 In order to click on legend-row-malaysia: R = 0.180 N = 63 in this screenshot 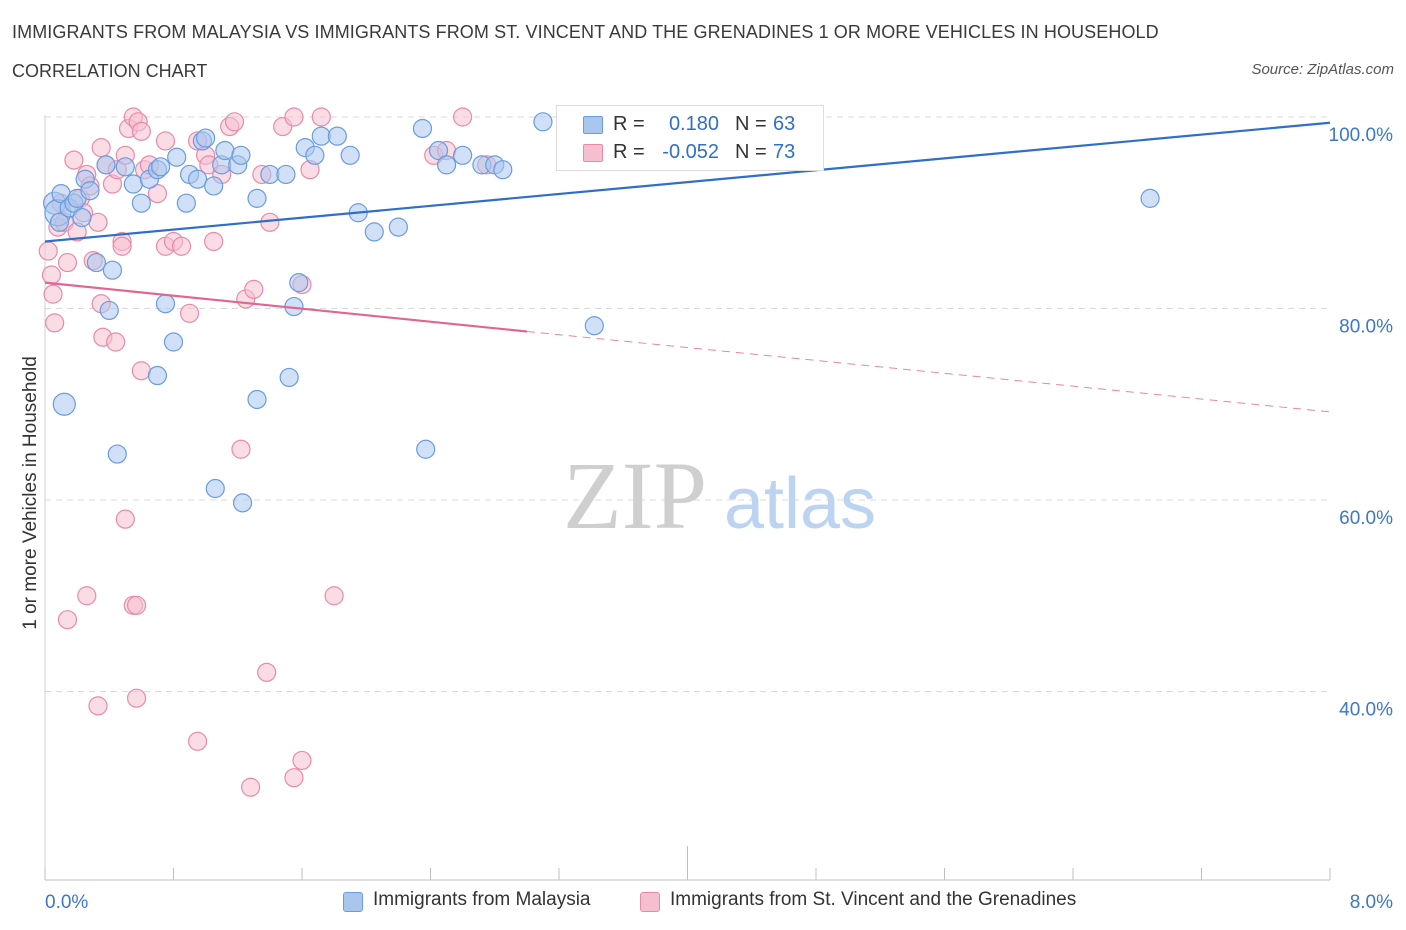, I will do `click(690, 124)`.